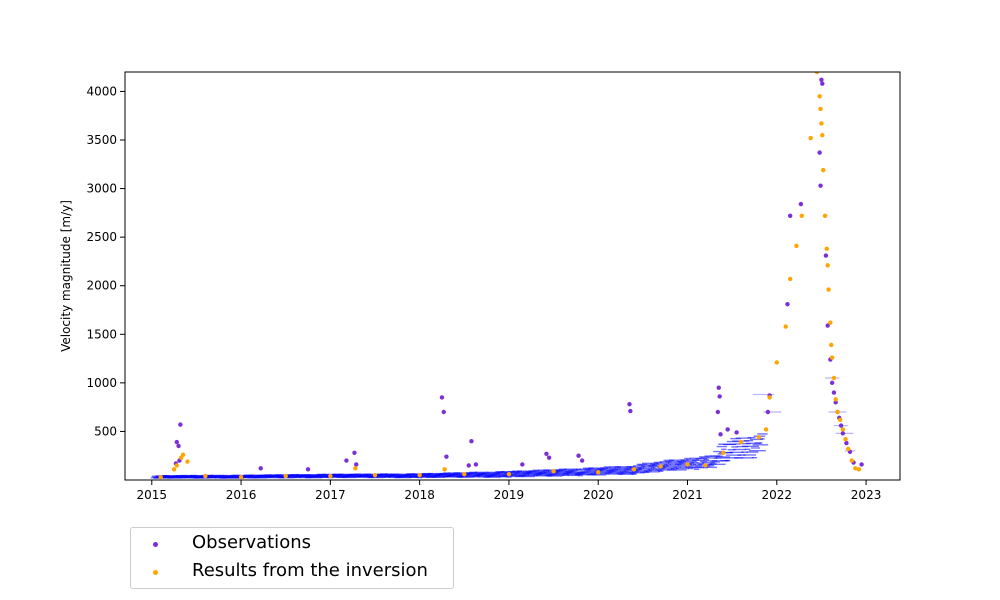 The height and width of the screenshot is (600, 1000). I want to click on legend-item-observations: Observations, so click(292, 544).